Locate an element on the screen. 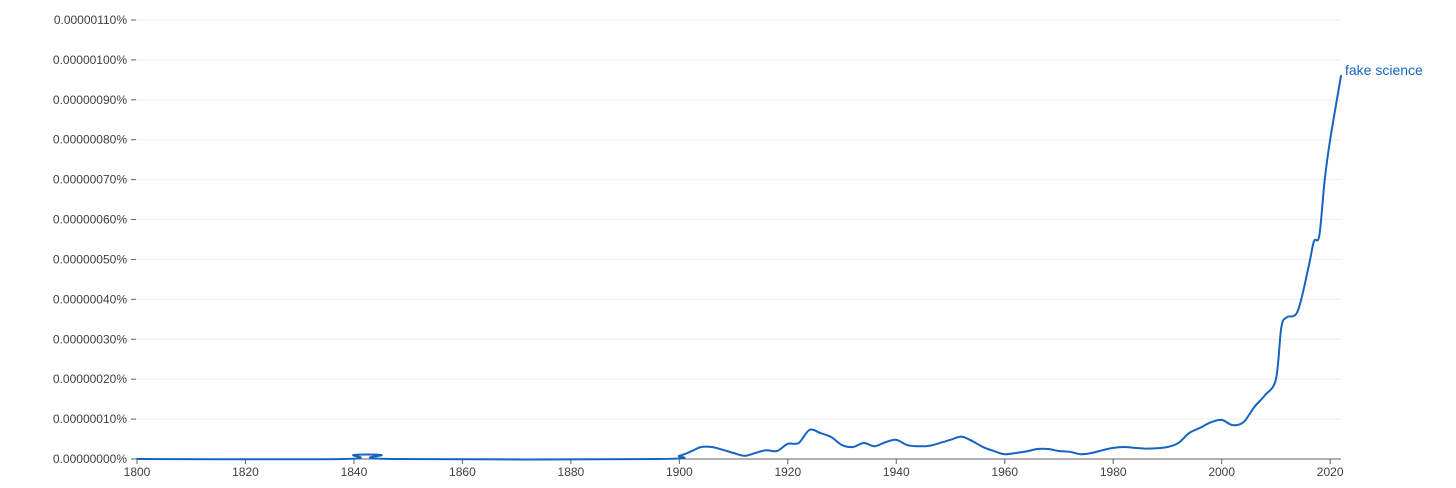 The height and width of the screenshot is (488, 1456). y-tick-label-2: 0.00000020% is located at coordinates (90, 379).